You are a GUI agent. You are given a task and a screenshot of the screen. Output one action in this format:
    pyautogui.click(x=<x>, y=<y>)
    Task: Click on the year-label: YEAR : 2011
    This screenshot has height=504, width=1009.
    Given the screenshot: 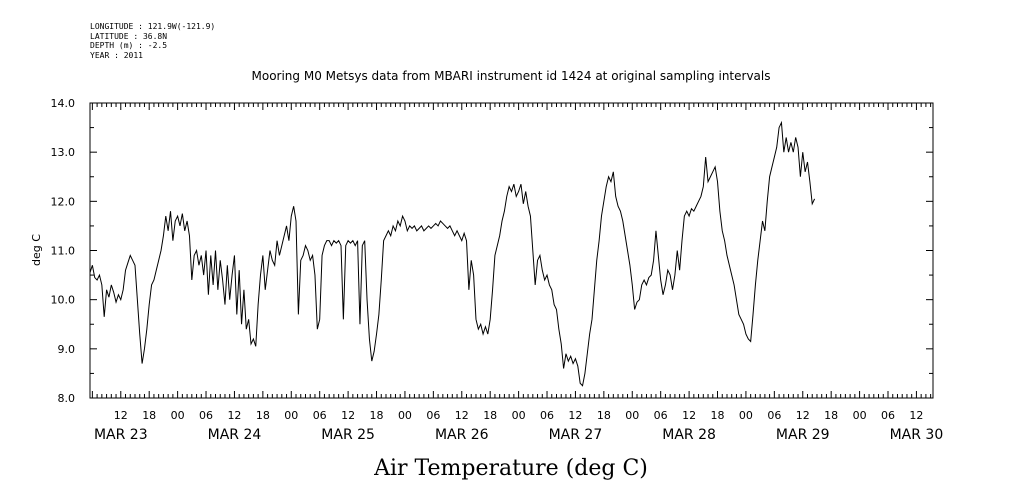 What is the action you would take?
    pyautogui.click(x=116, y=55)
    